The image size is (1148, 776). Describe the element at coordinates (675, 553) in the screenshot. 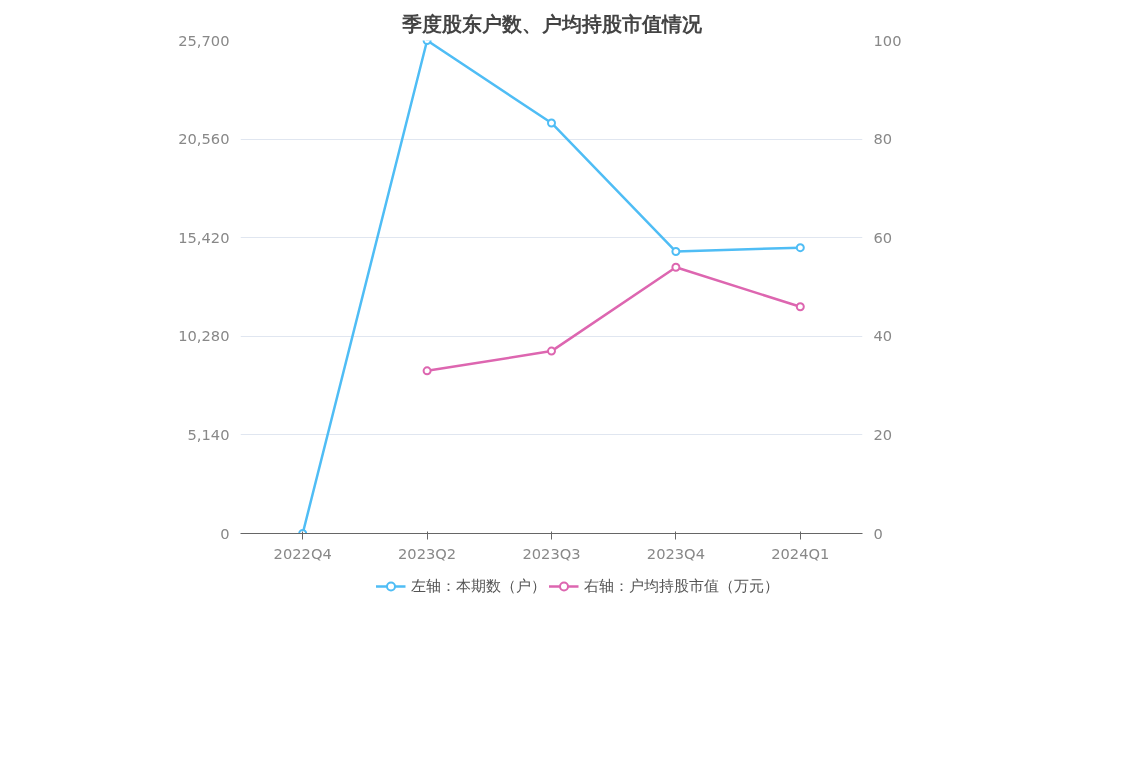

I see `x-tick-label: 2023Q4` at that location.